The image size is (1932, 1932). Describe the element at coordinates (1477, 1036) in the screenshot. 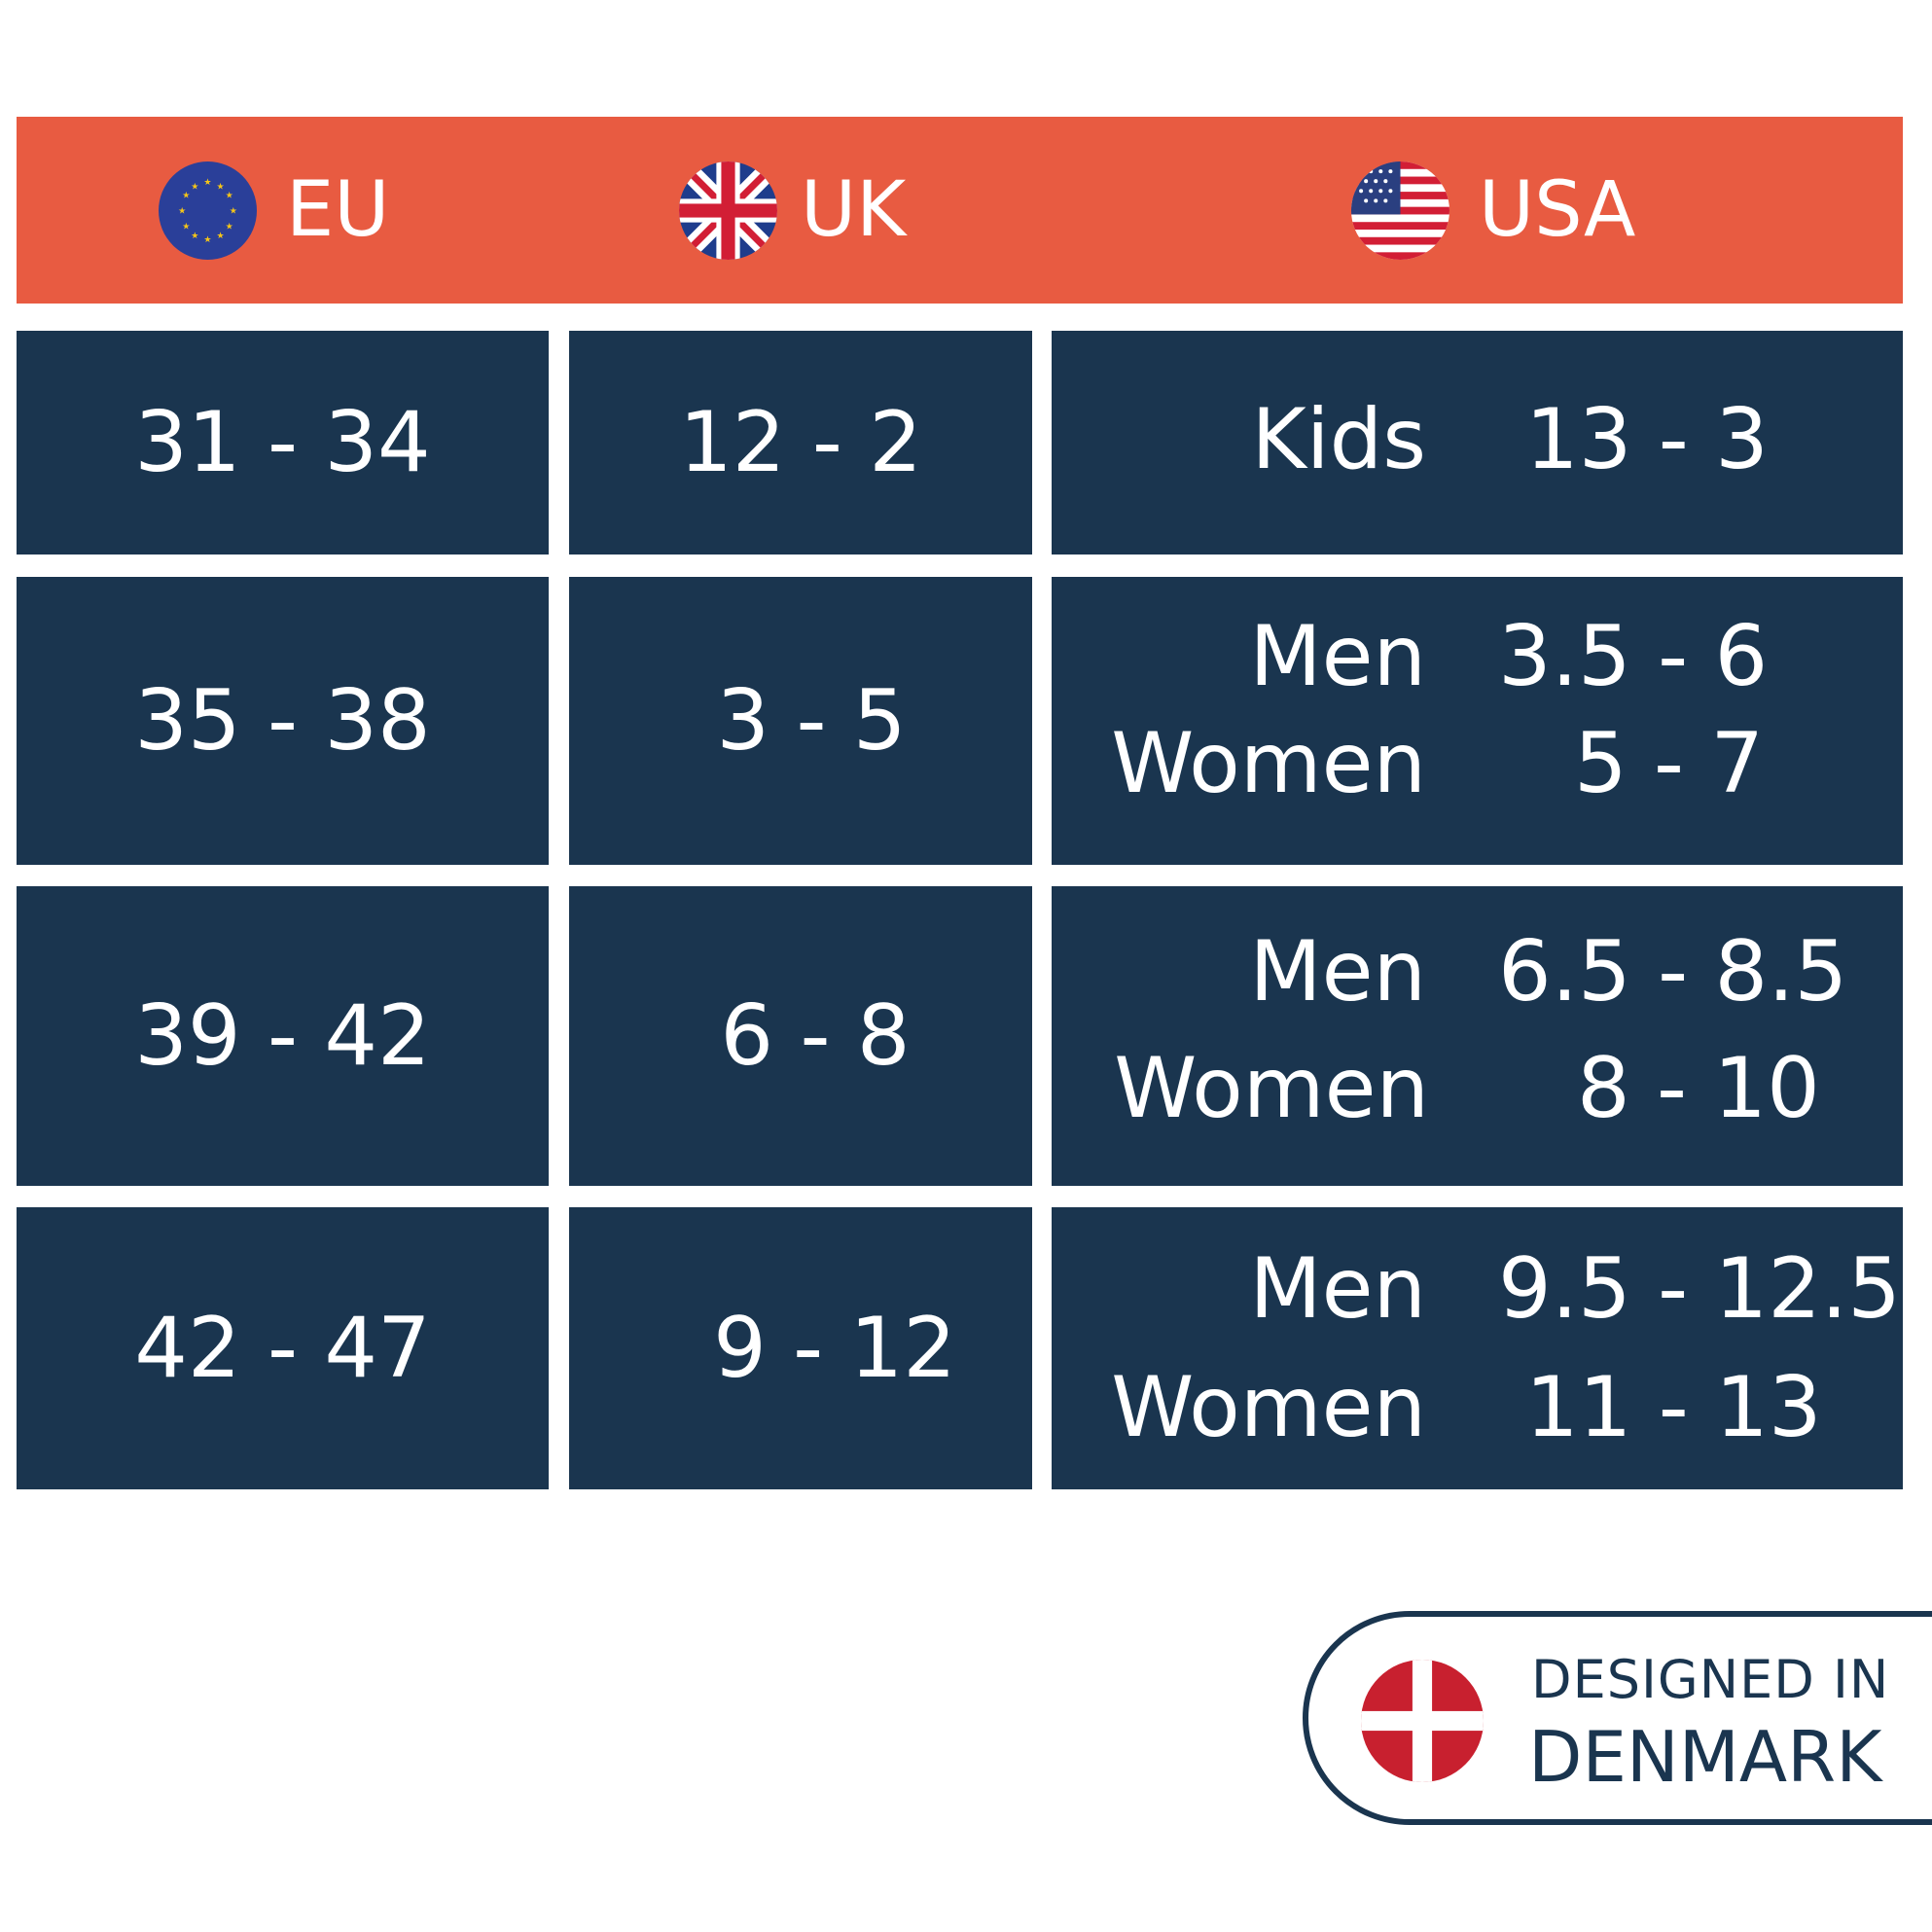

I see `cell-usa-row3: Men 6.5 - 8.5 Women 8 - 10` at that location.